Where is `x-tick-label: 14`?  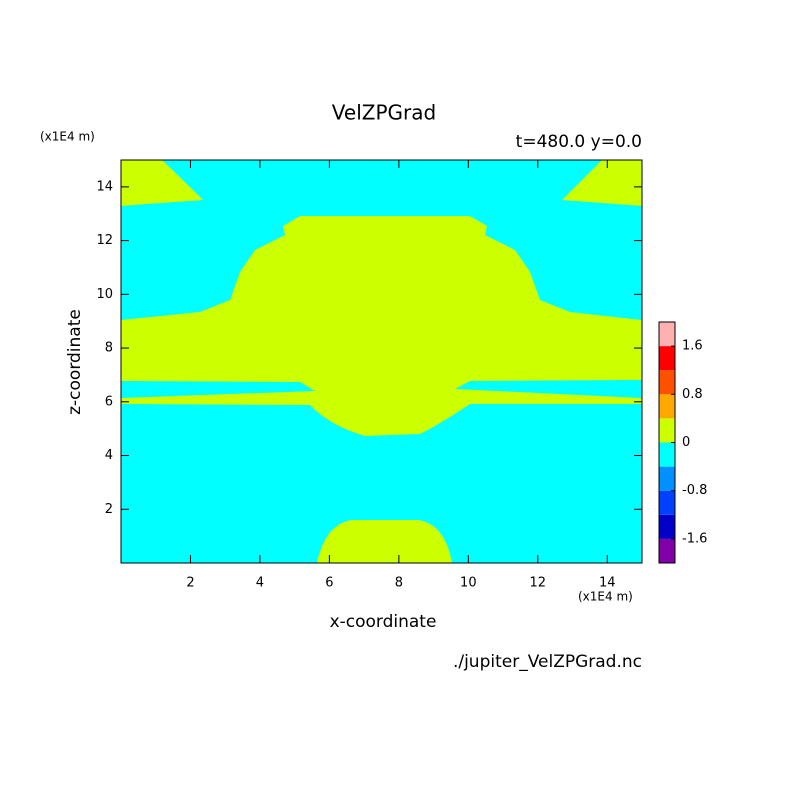
x-tick-label: 14 is located at coordinates (607, 583).